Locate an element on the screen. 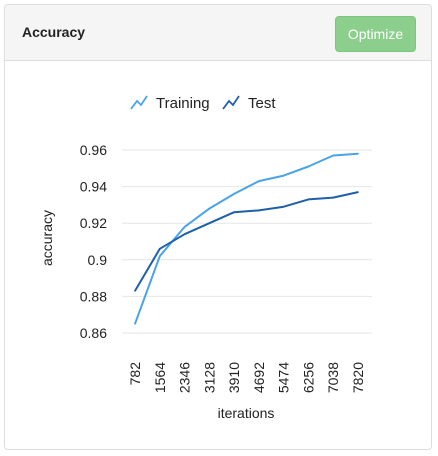 The image size is (438, 456). x-tick-label: 782 is located at coordinates (135, 374).